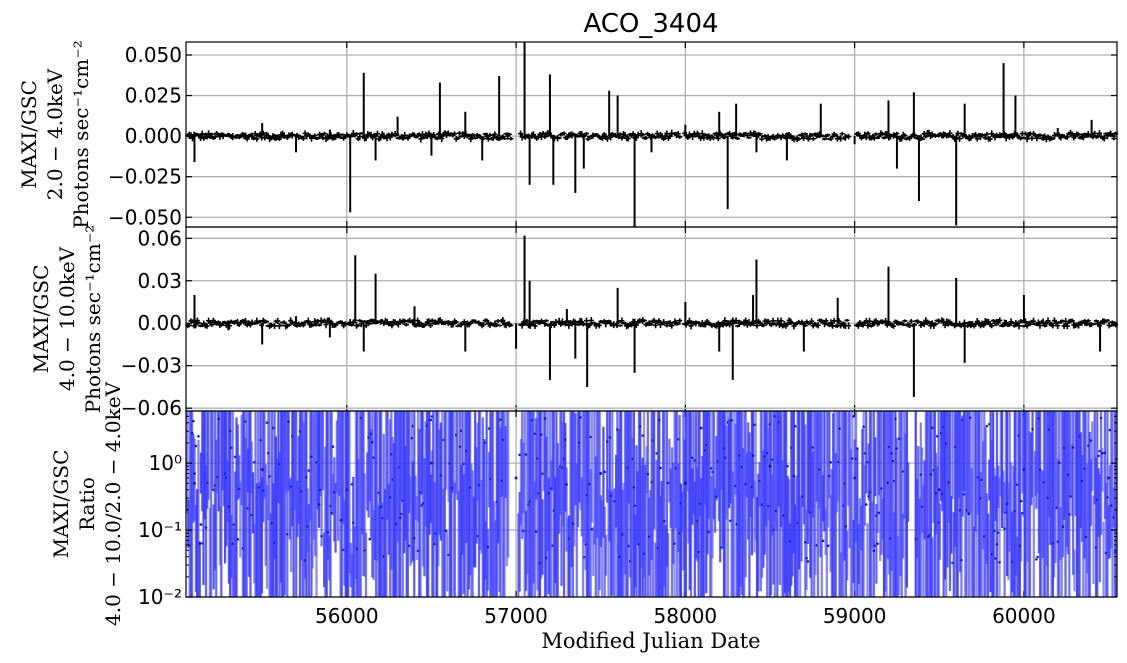 The width and height of the screenshot is (1127, 663). I want to click on y-tick-label-4: 0.050, so click(153, 55).